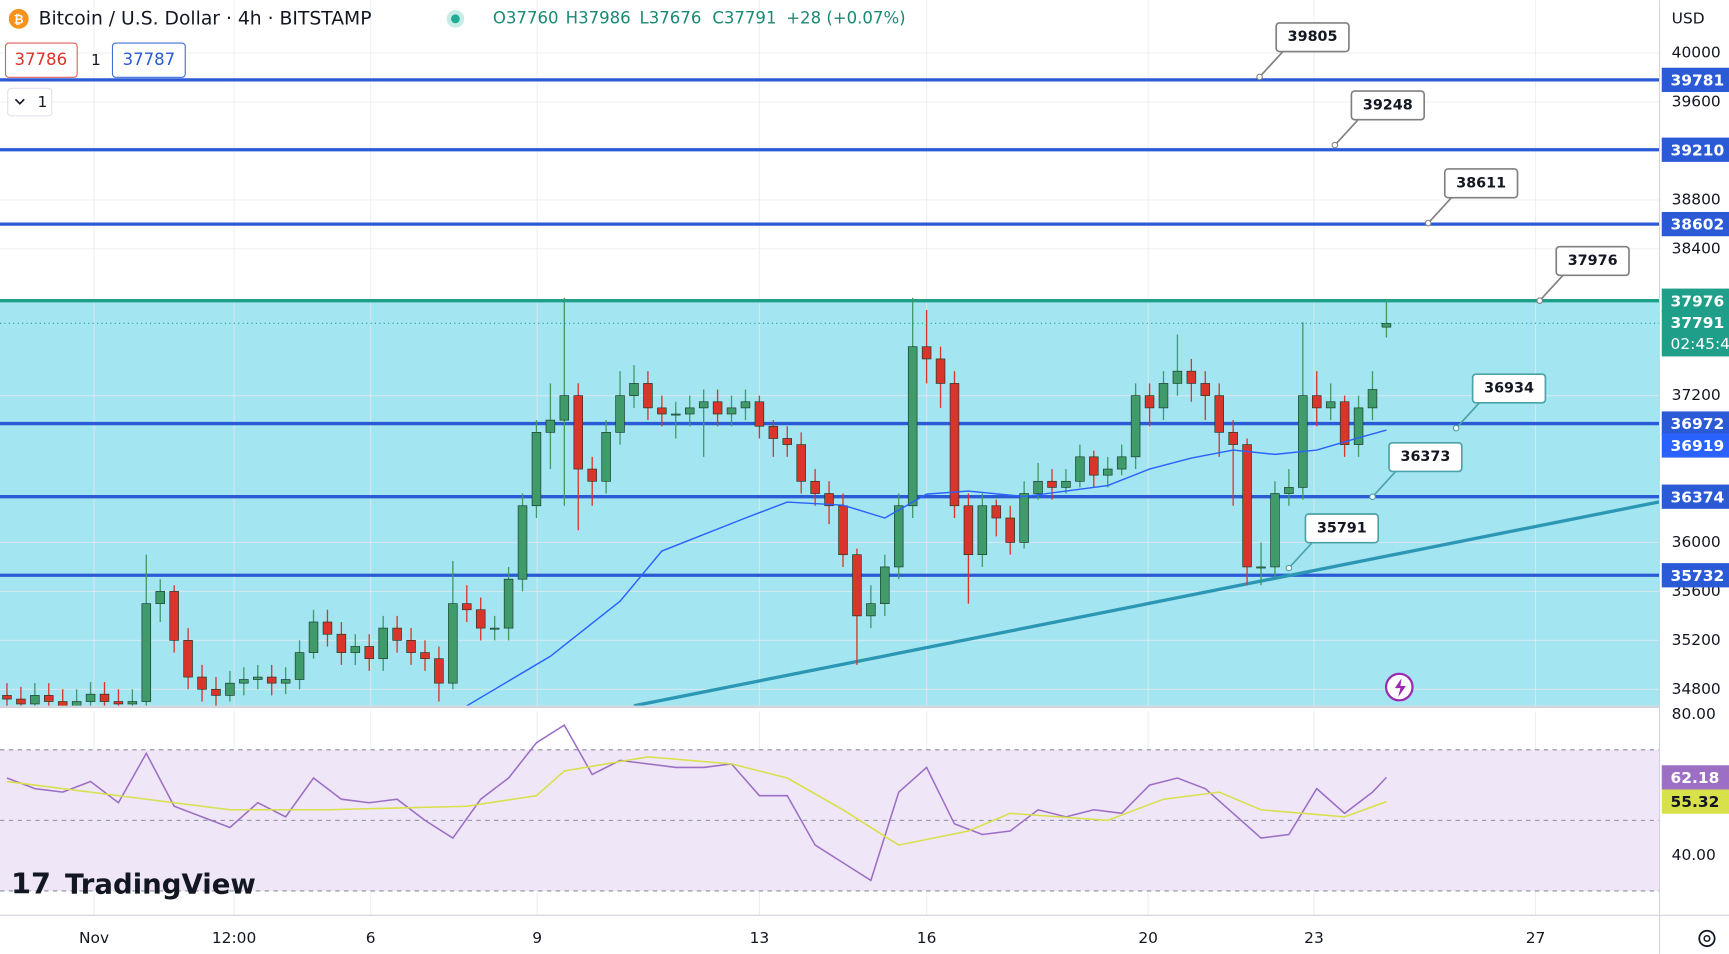  What do you see at coordinates (1698, 150) in the screenshot?
I see `level-badge-label: 39210` at bounding box center [1698, 150].